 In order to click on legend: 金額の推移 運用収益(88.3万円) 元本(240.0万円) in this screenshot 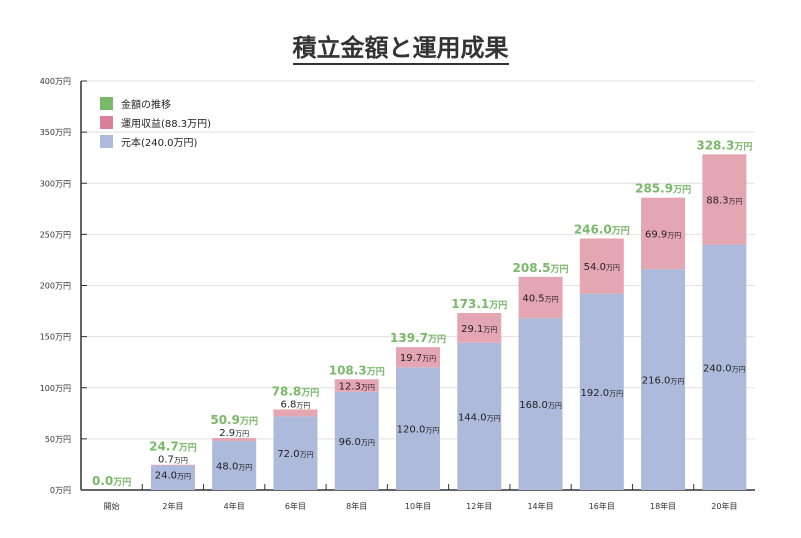, I will do `click(155, 122)`.